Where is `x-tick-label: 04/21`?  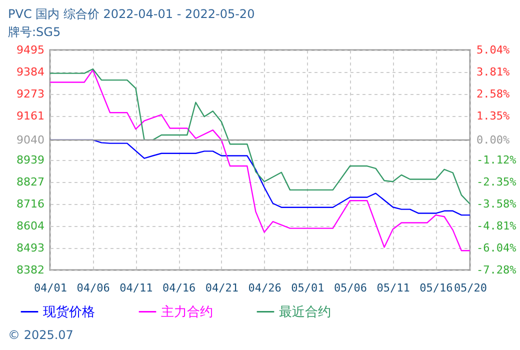 x-tick-label: 04/21 is located at coordinates (221, 288).